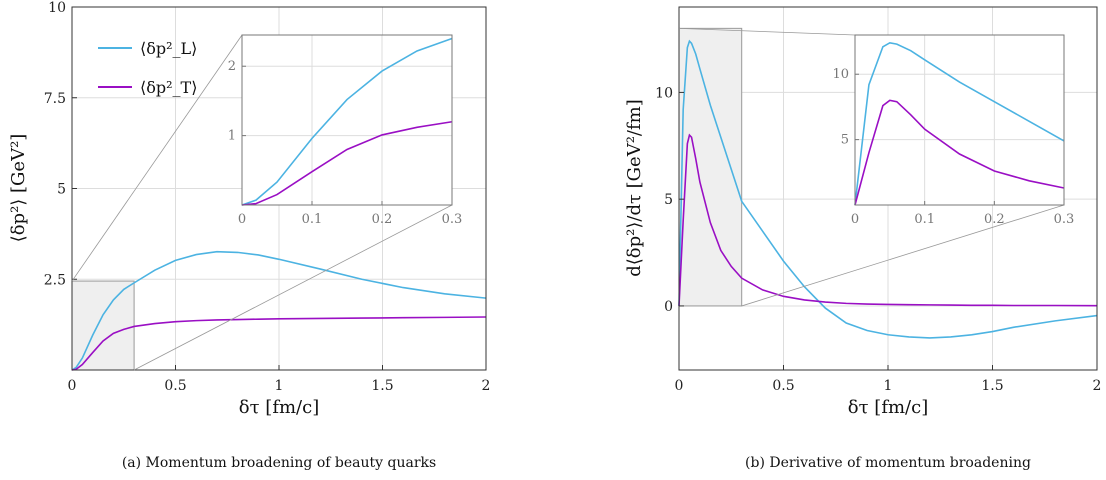 Image resolution: width=1106 pixels, height=480 pixels. I want to click on panel-b-x-label: δτ [fm/c], so click(888, 407).